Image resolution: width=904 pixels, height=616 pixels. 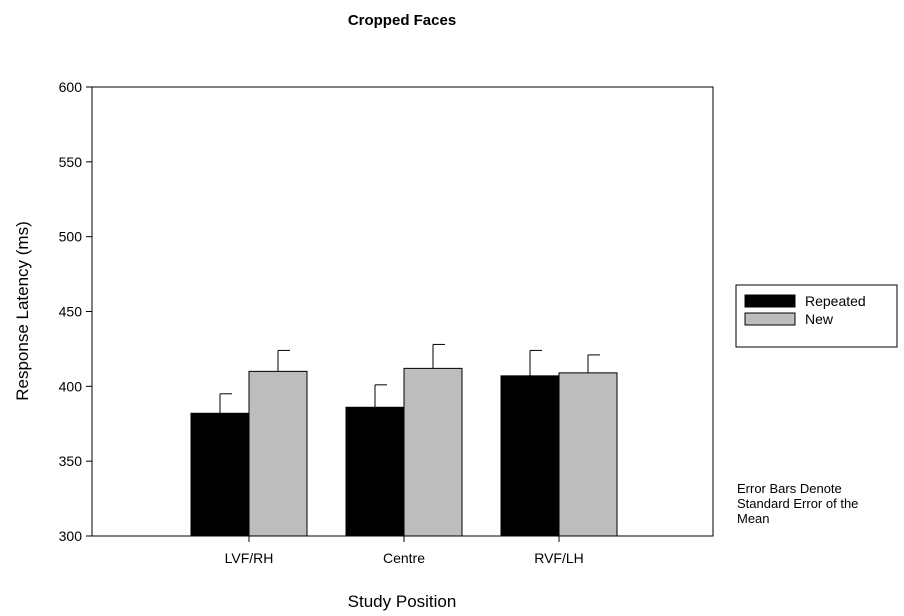 I want to click on bars, so click(x=404, y=440).